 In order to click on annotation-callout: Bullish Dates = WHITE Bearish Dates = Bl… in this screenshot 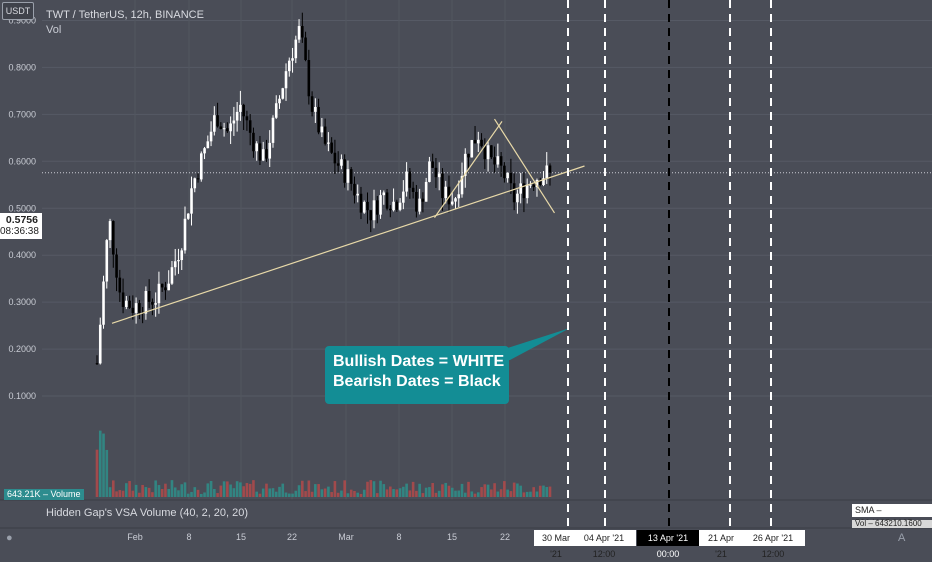, I will do `click(417, 375)`.